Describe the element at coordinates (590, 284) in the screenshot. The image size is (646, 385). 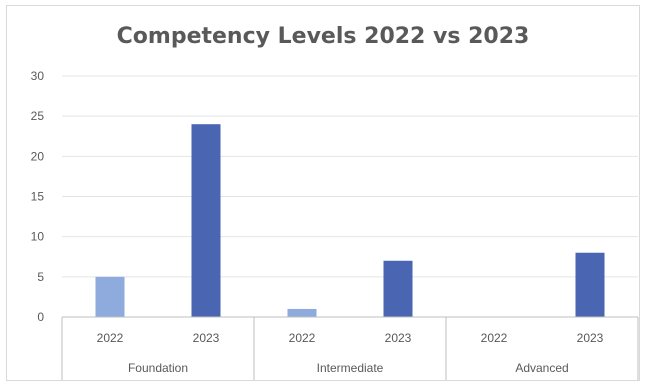
I see `bar-advanced-2023` at that location.